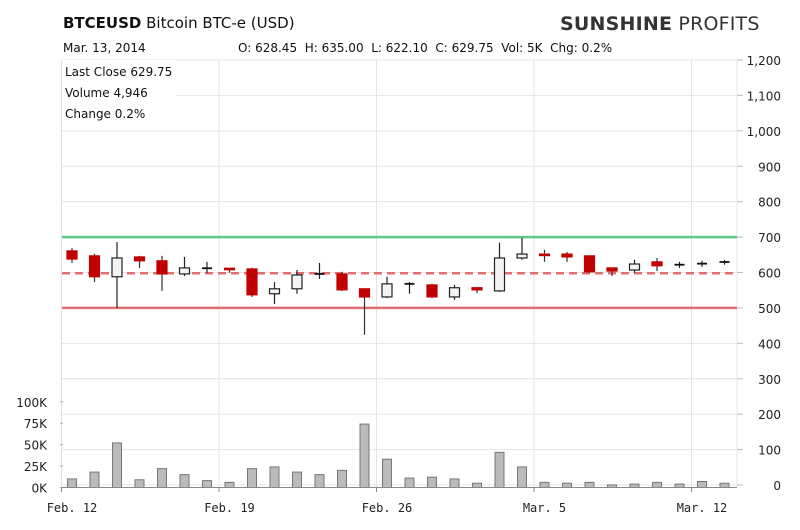 The height and width of the screenshot is (530, 800). Describe the element at coordinates (36, 446) in the screenshot. I see `volume-tick-label: 50K` at that location.